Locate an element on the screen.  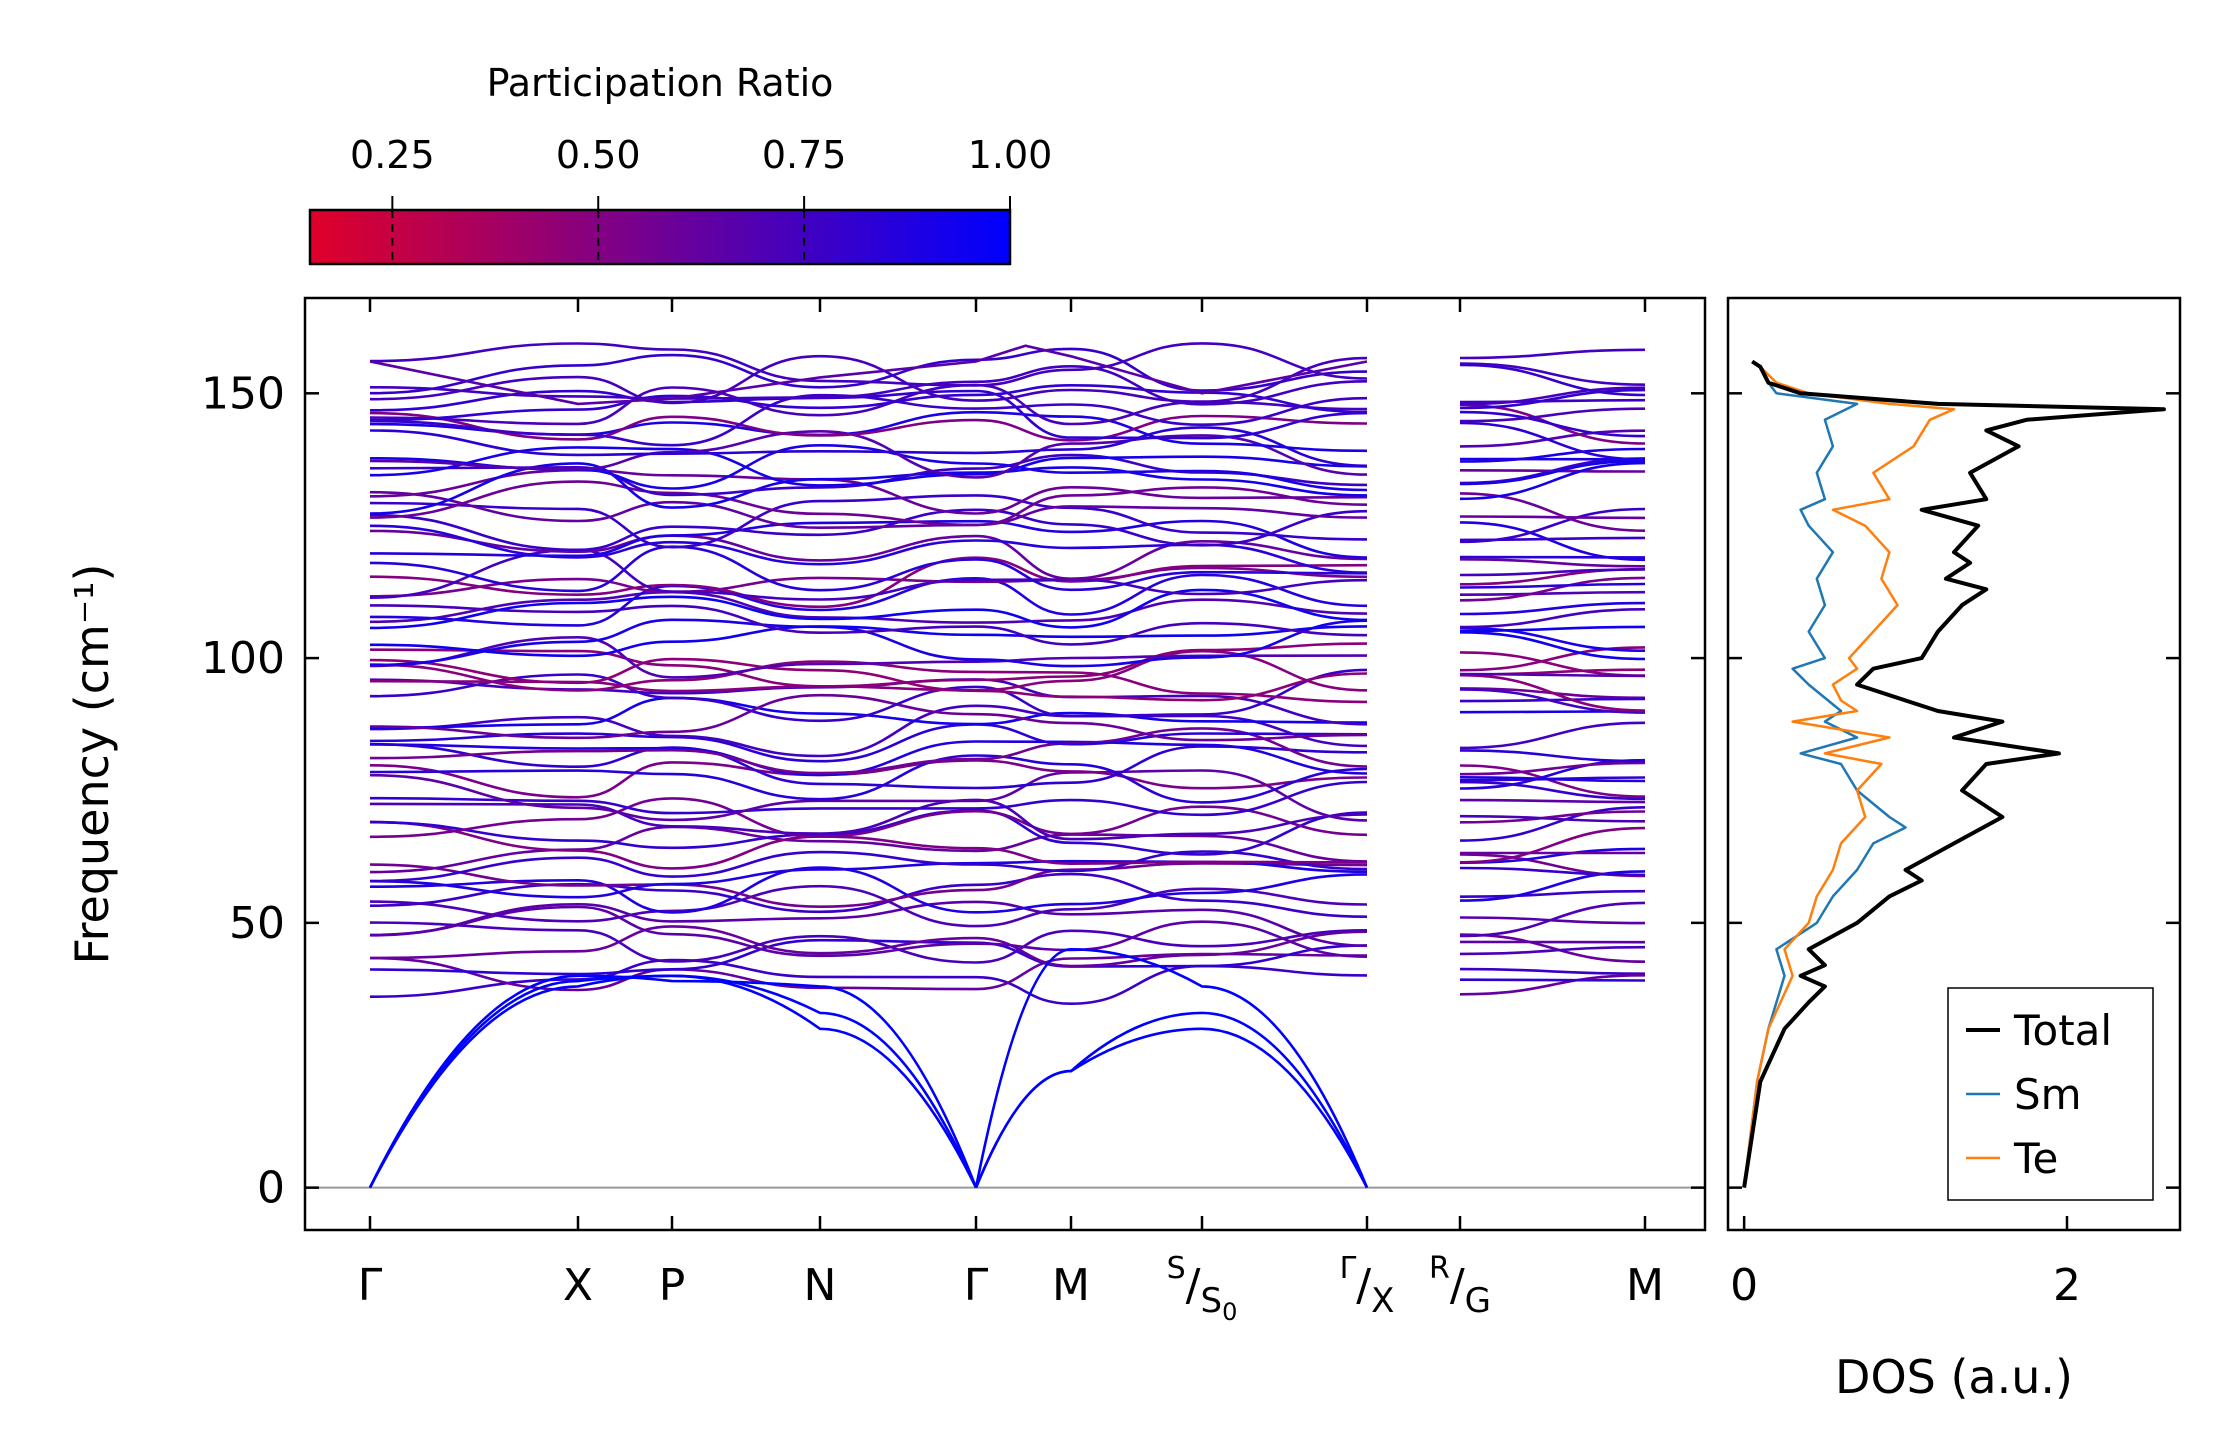
dos-lines is located at coordinates (1954, 773).